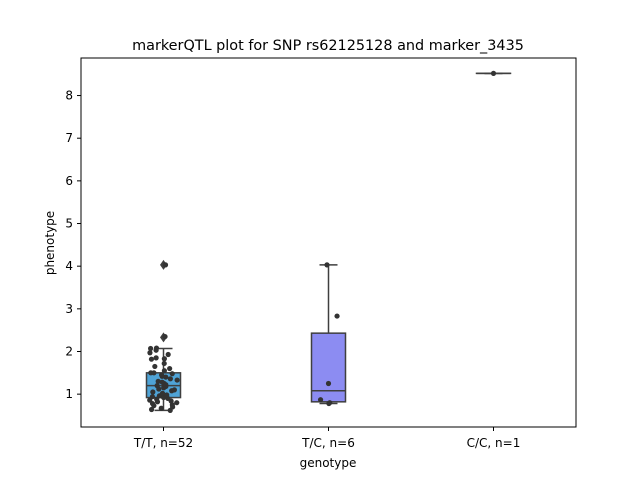 The width and height of the screenshot is (640, 480). What do you see at coordinates (328, 463) in the screenshot?
I see `x-axis-label: genotype` at bounding box center [328, 463].